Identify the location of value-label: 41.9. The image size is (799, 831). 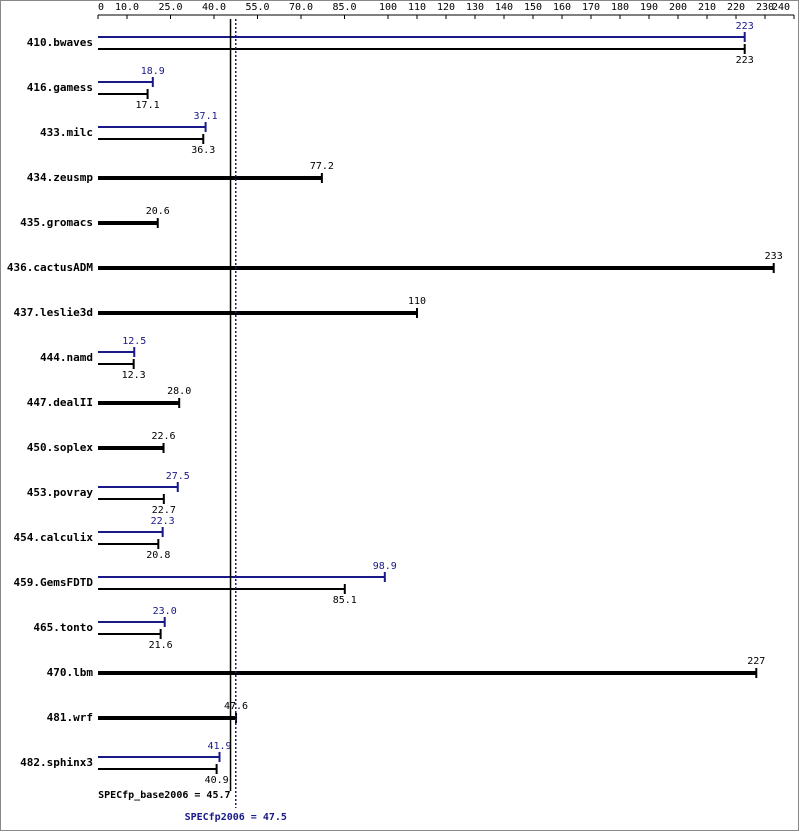
(219, 746).